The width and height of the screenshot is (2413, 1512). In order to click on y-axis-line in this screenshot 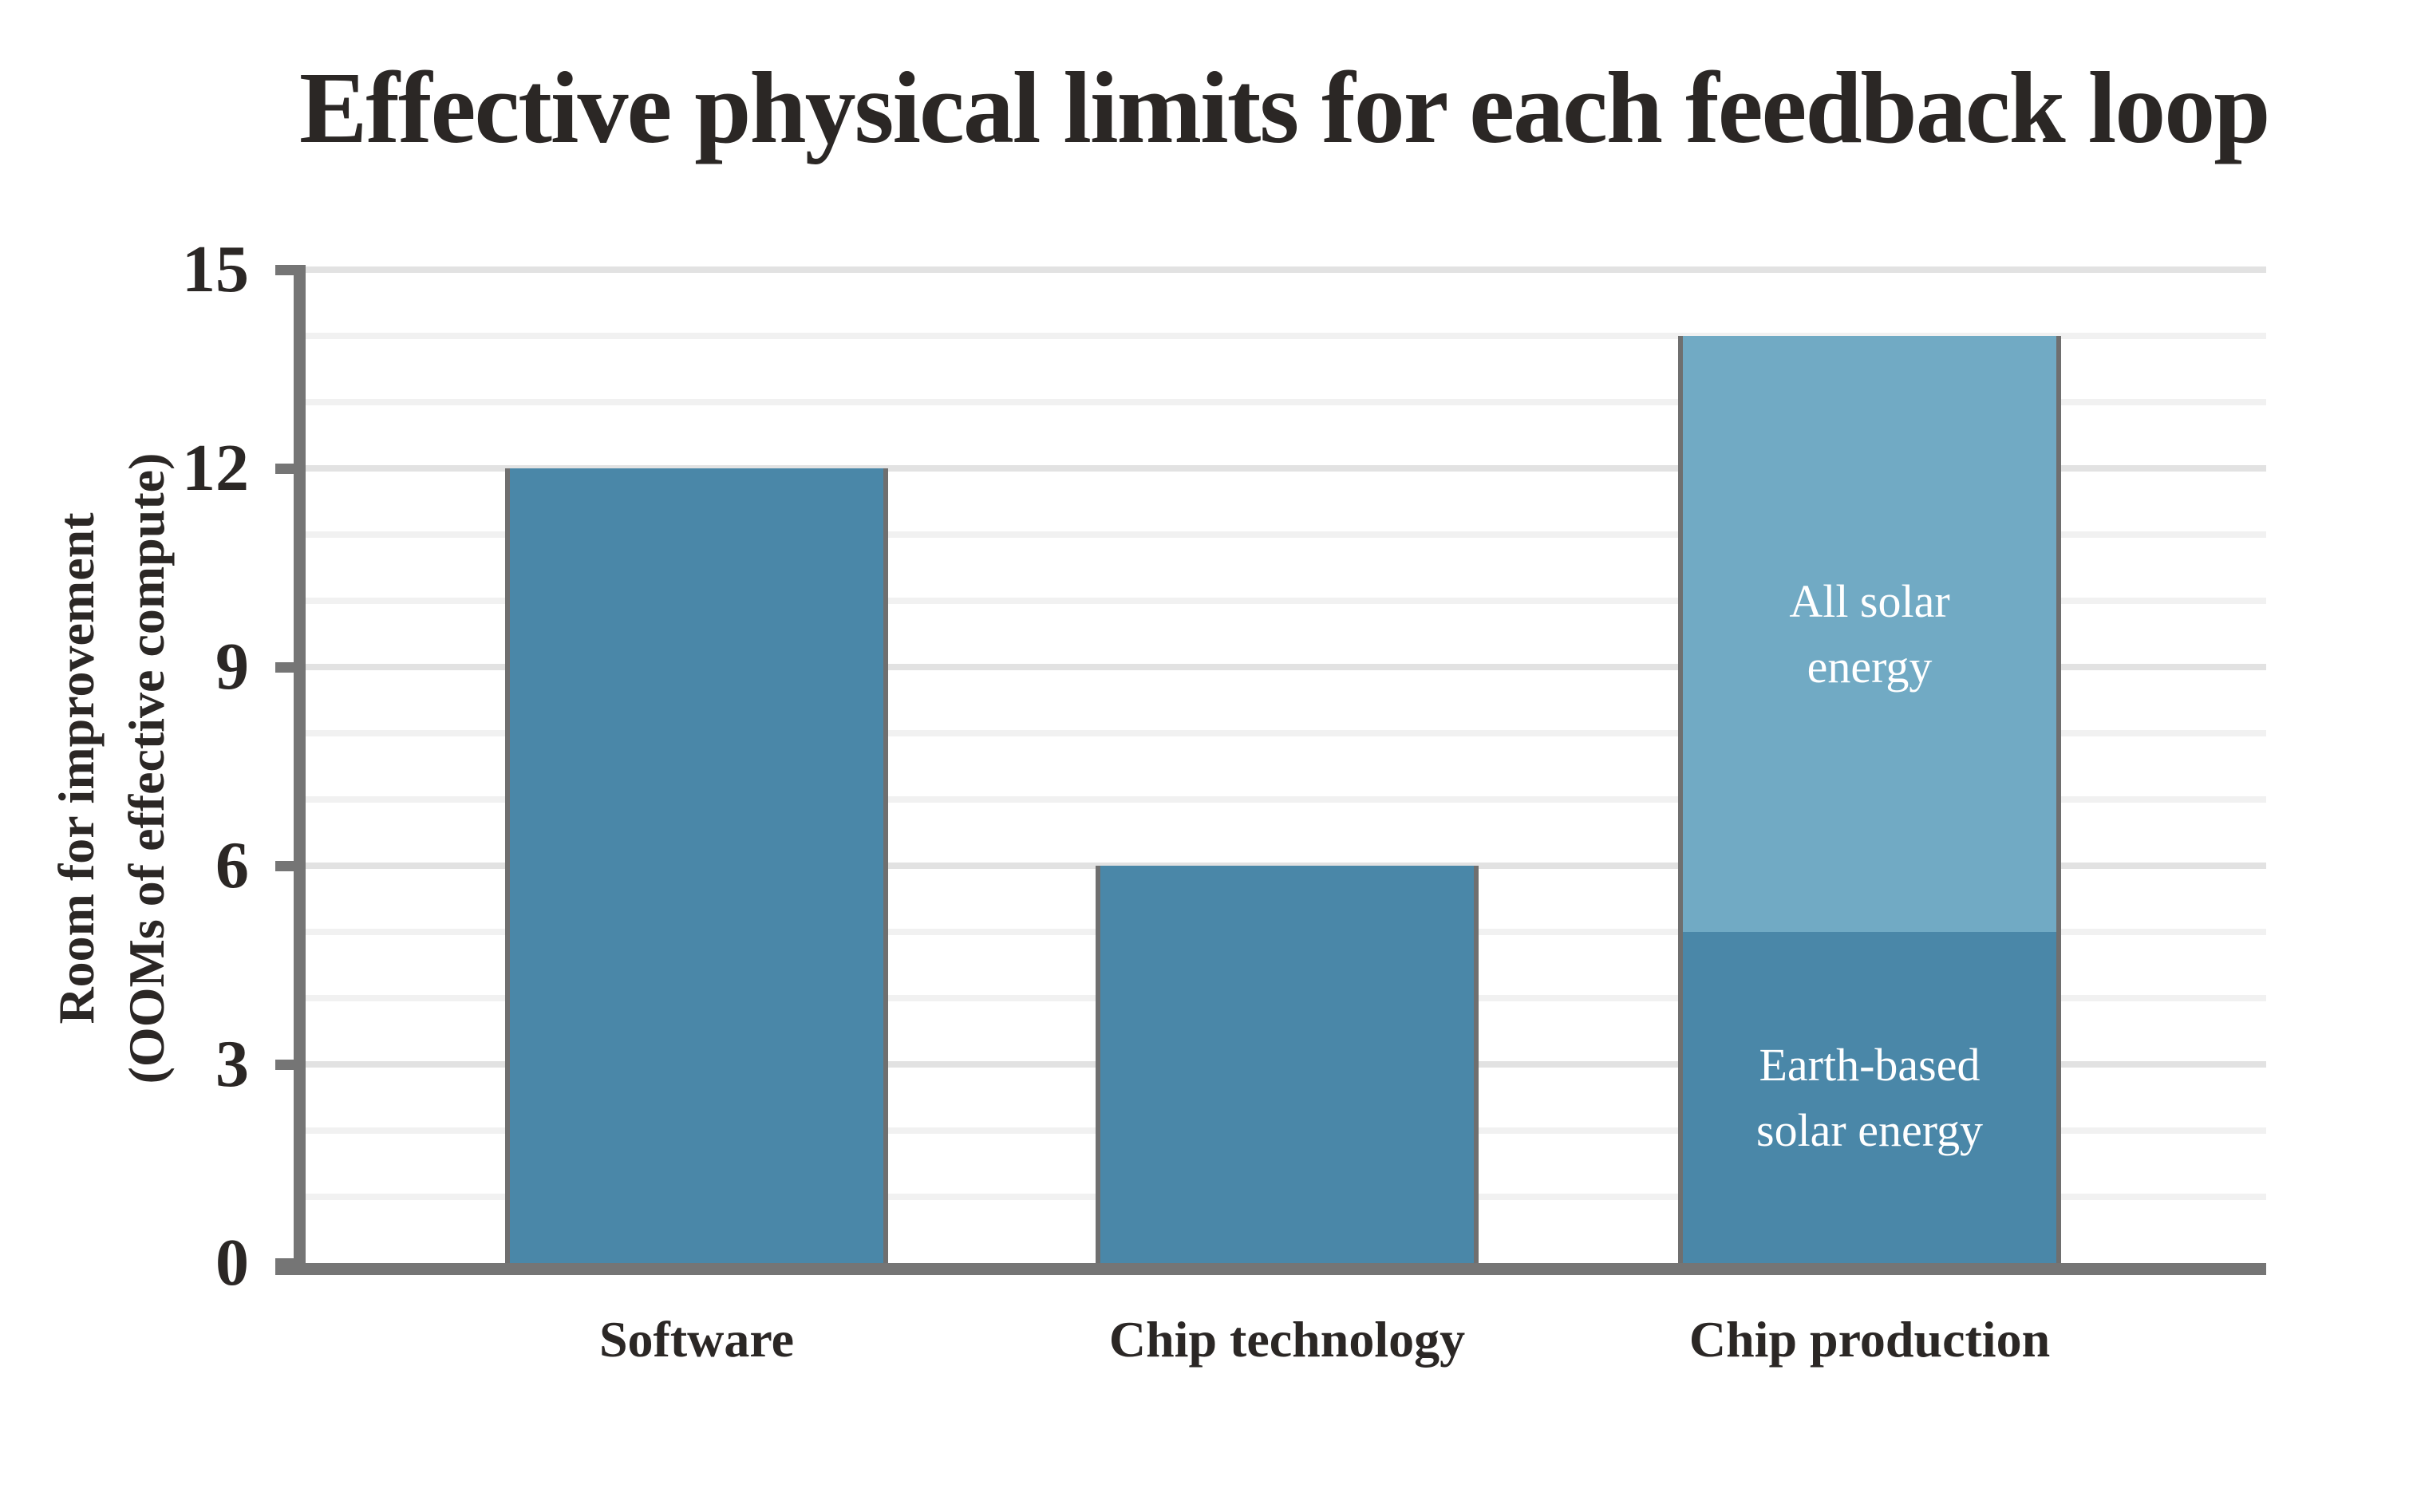, I will do `click(300, 771)`.